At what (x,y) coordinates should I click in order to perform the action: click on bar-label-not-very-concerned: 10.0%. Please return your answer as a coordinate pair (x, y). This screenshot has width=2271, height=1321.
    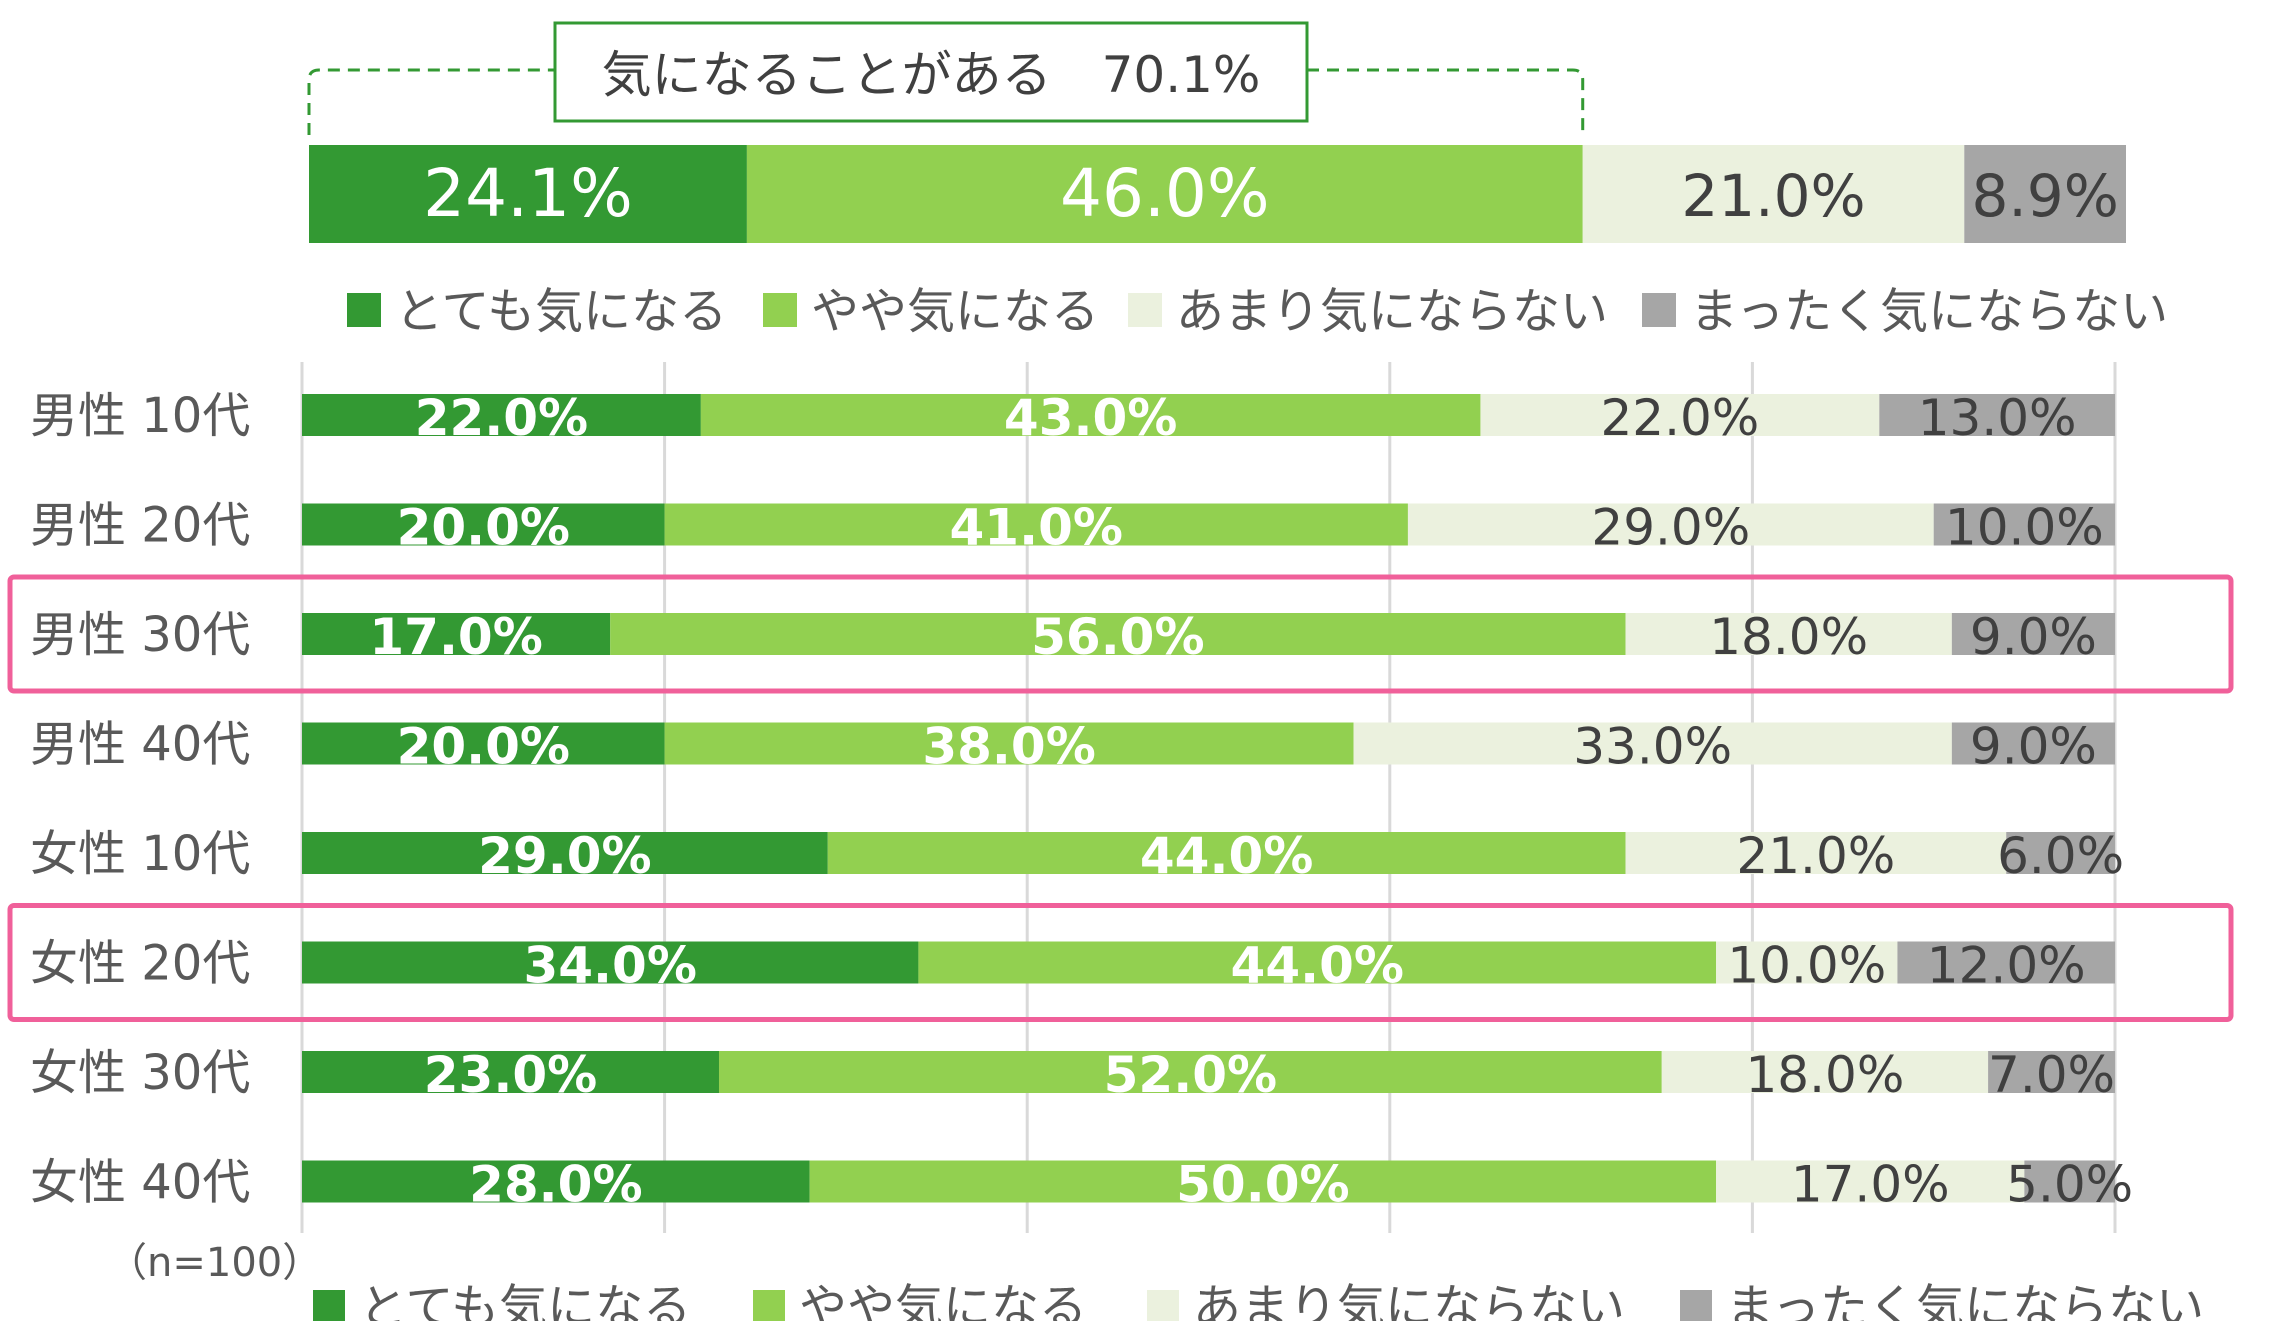
    Looking at the image, I should click on (1806, 966).